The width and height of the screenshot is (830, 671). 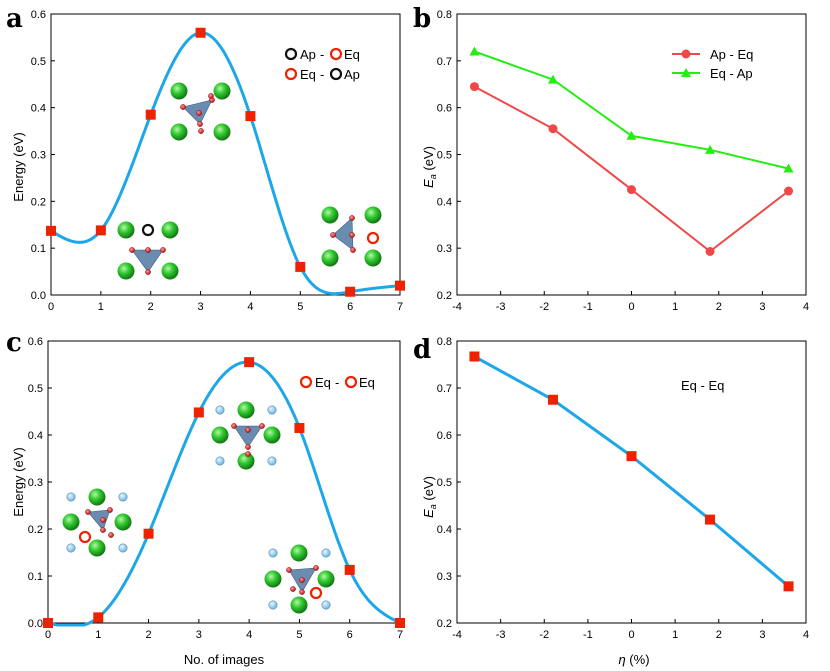 I want to click on y-tick-label-c: 0.6, so click(x=35, y=342).